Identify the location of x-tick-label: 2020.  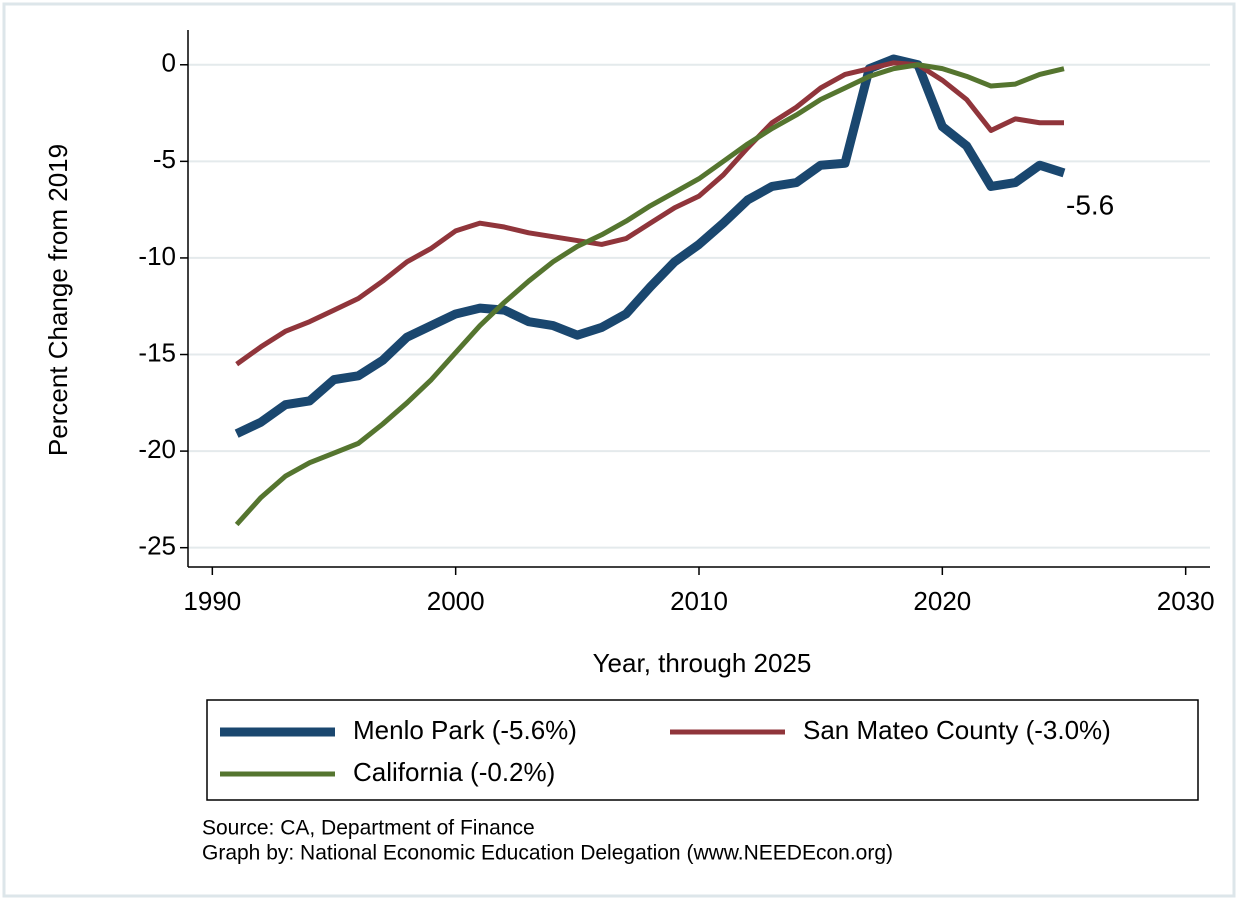
(942, 601).